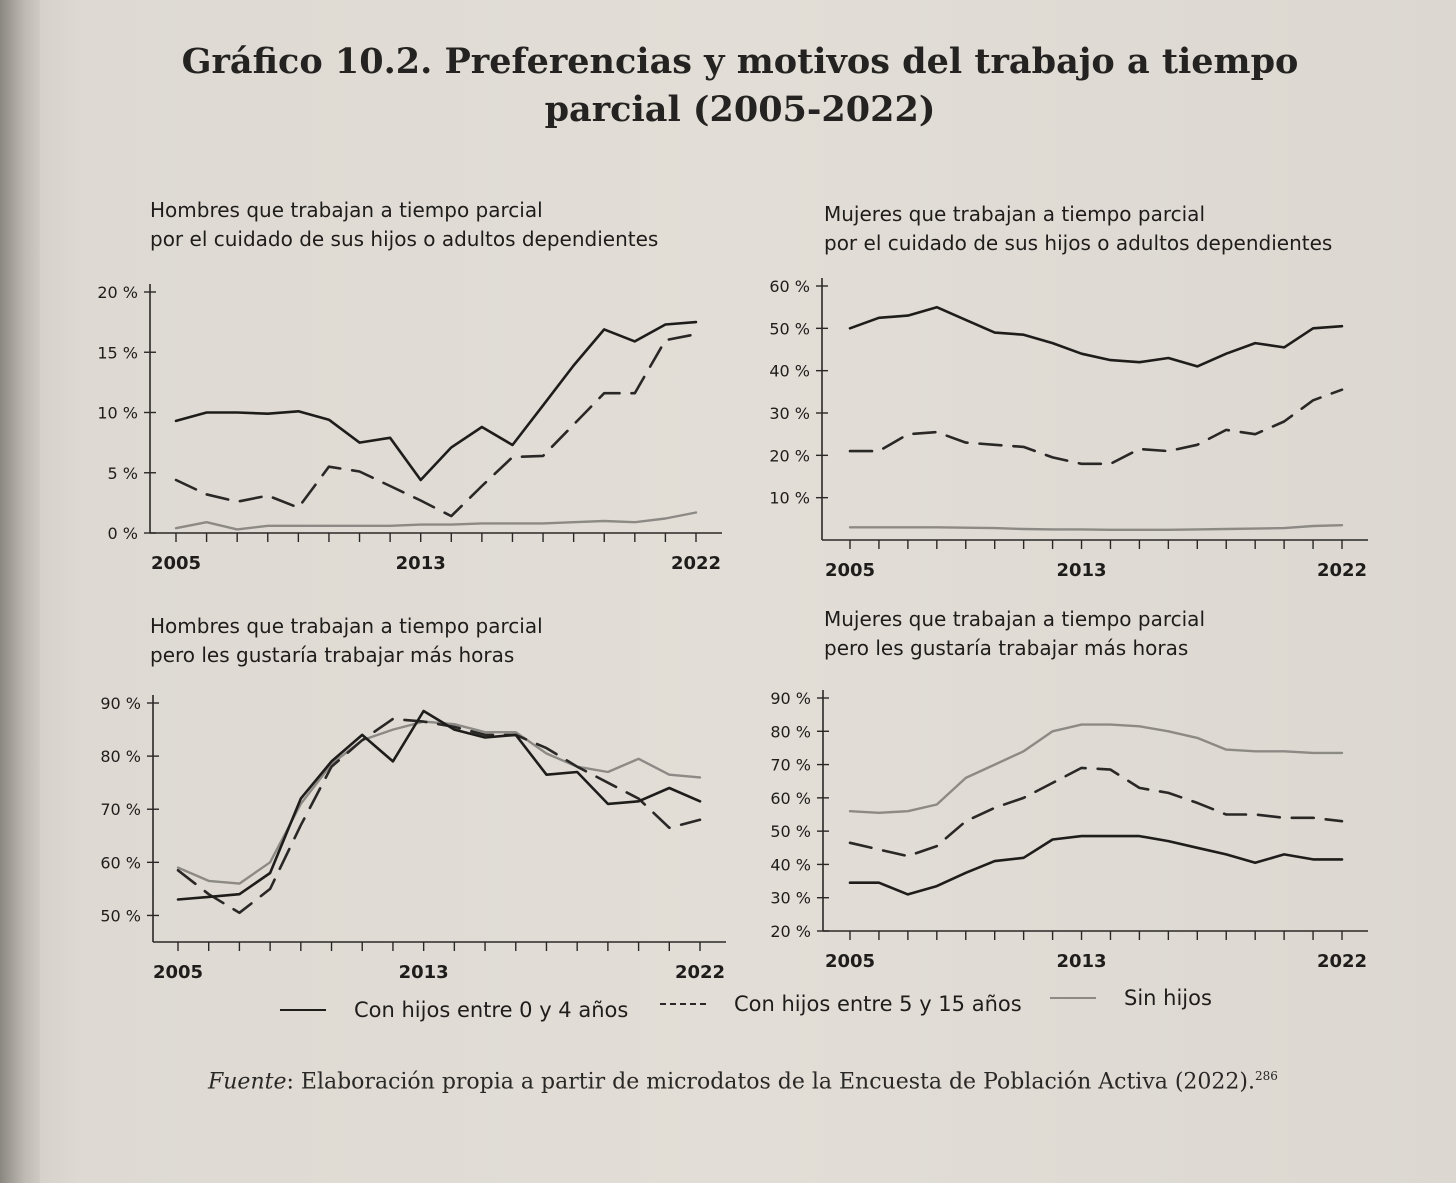 Image resolution: width=1456 pixels, height=1183 pixels. I want to click on legend-swatch-dash, so click(683, 1004).